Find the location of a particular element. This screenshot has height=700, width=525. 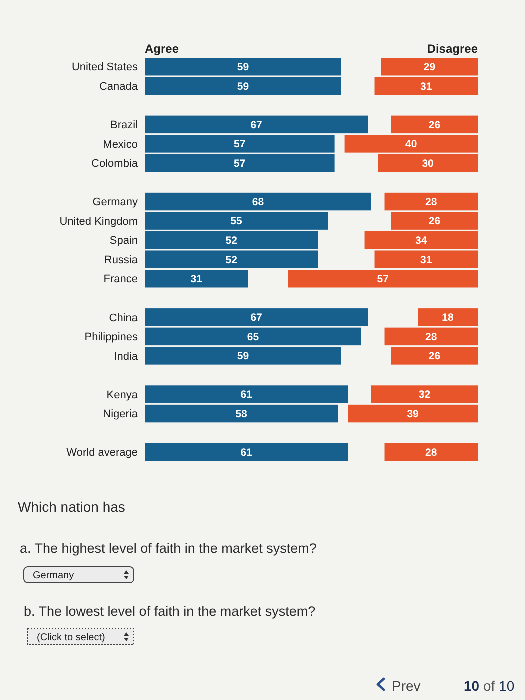

data-label: 32 is located at coordinates (424, 395).